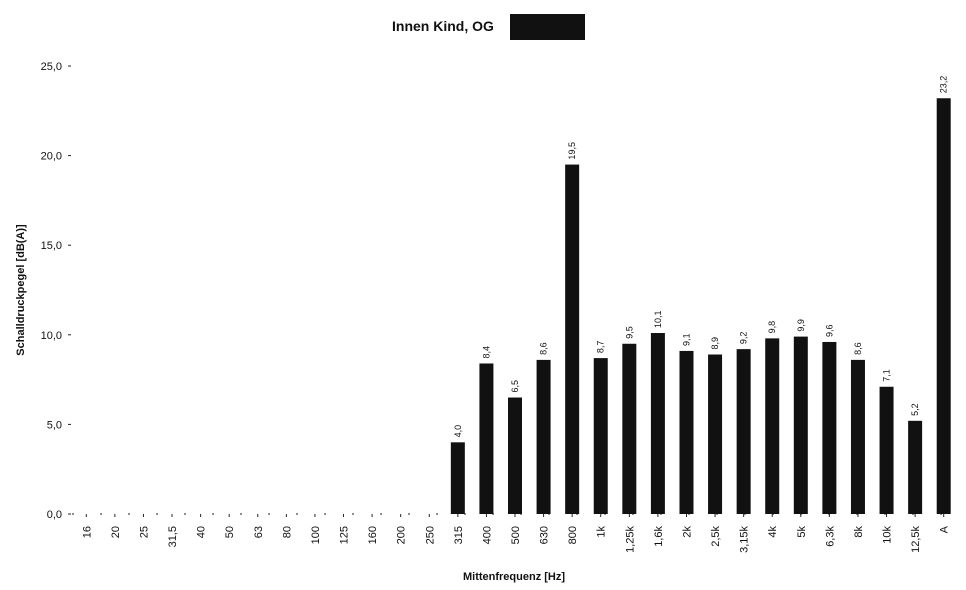 This screenshot has width=966, height=590. What do you see at coordinates (373, 535) in the screenshot?
I see `x-tick-label: 160` at bounding box center [373, 535].